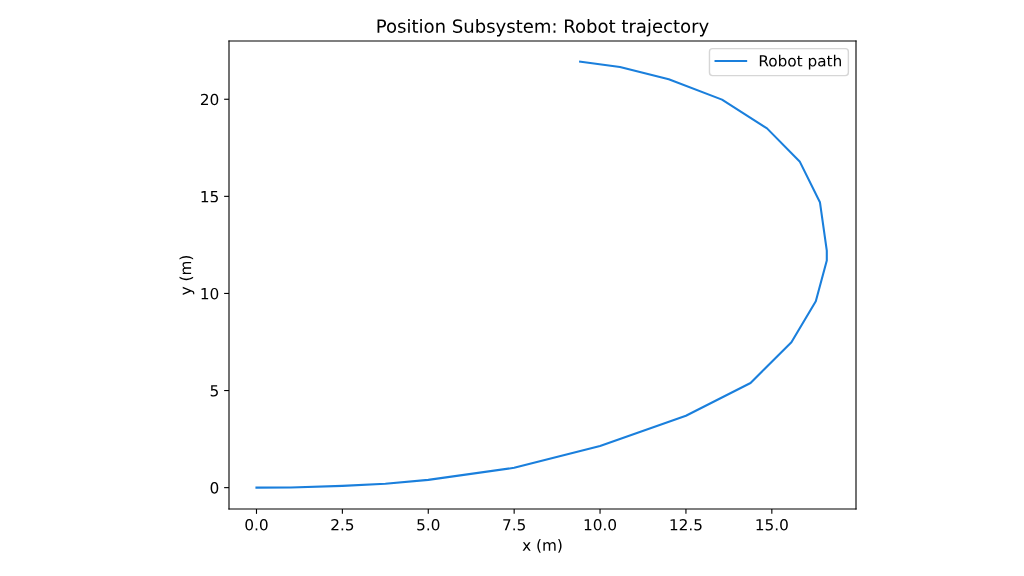 This screenshot has height=576, width=1024. I want to click on x-tick-label: 7.5, so click(514, 525).